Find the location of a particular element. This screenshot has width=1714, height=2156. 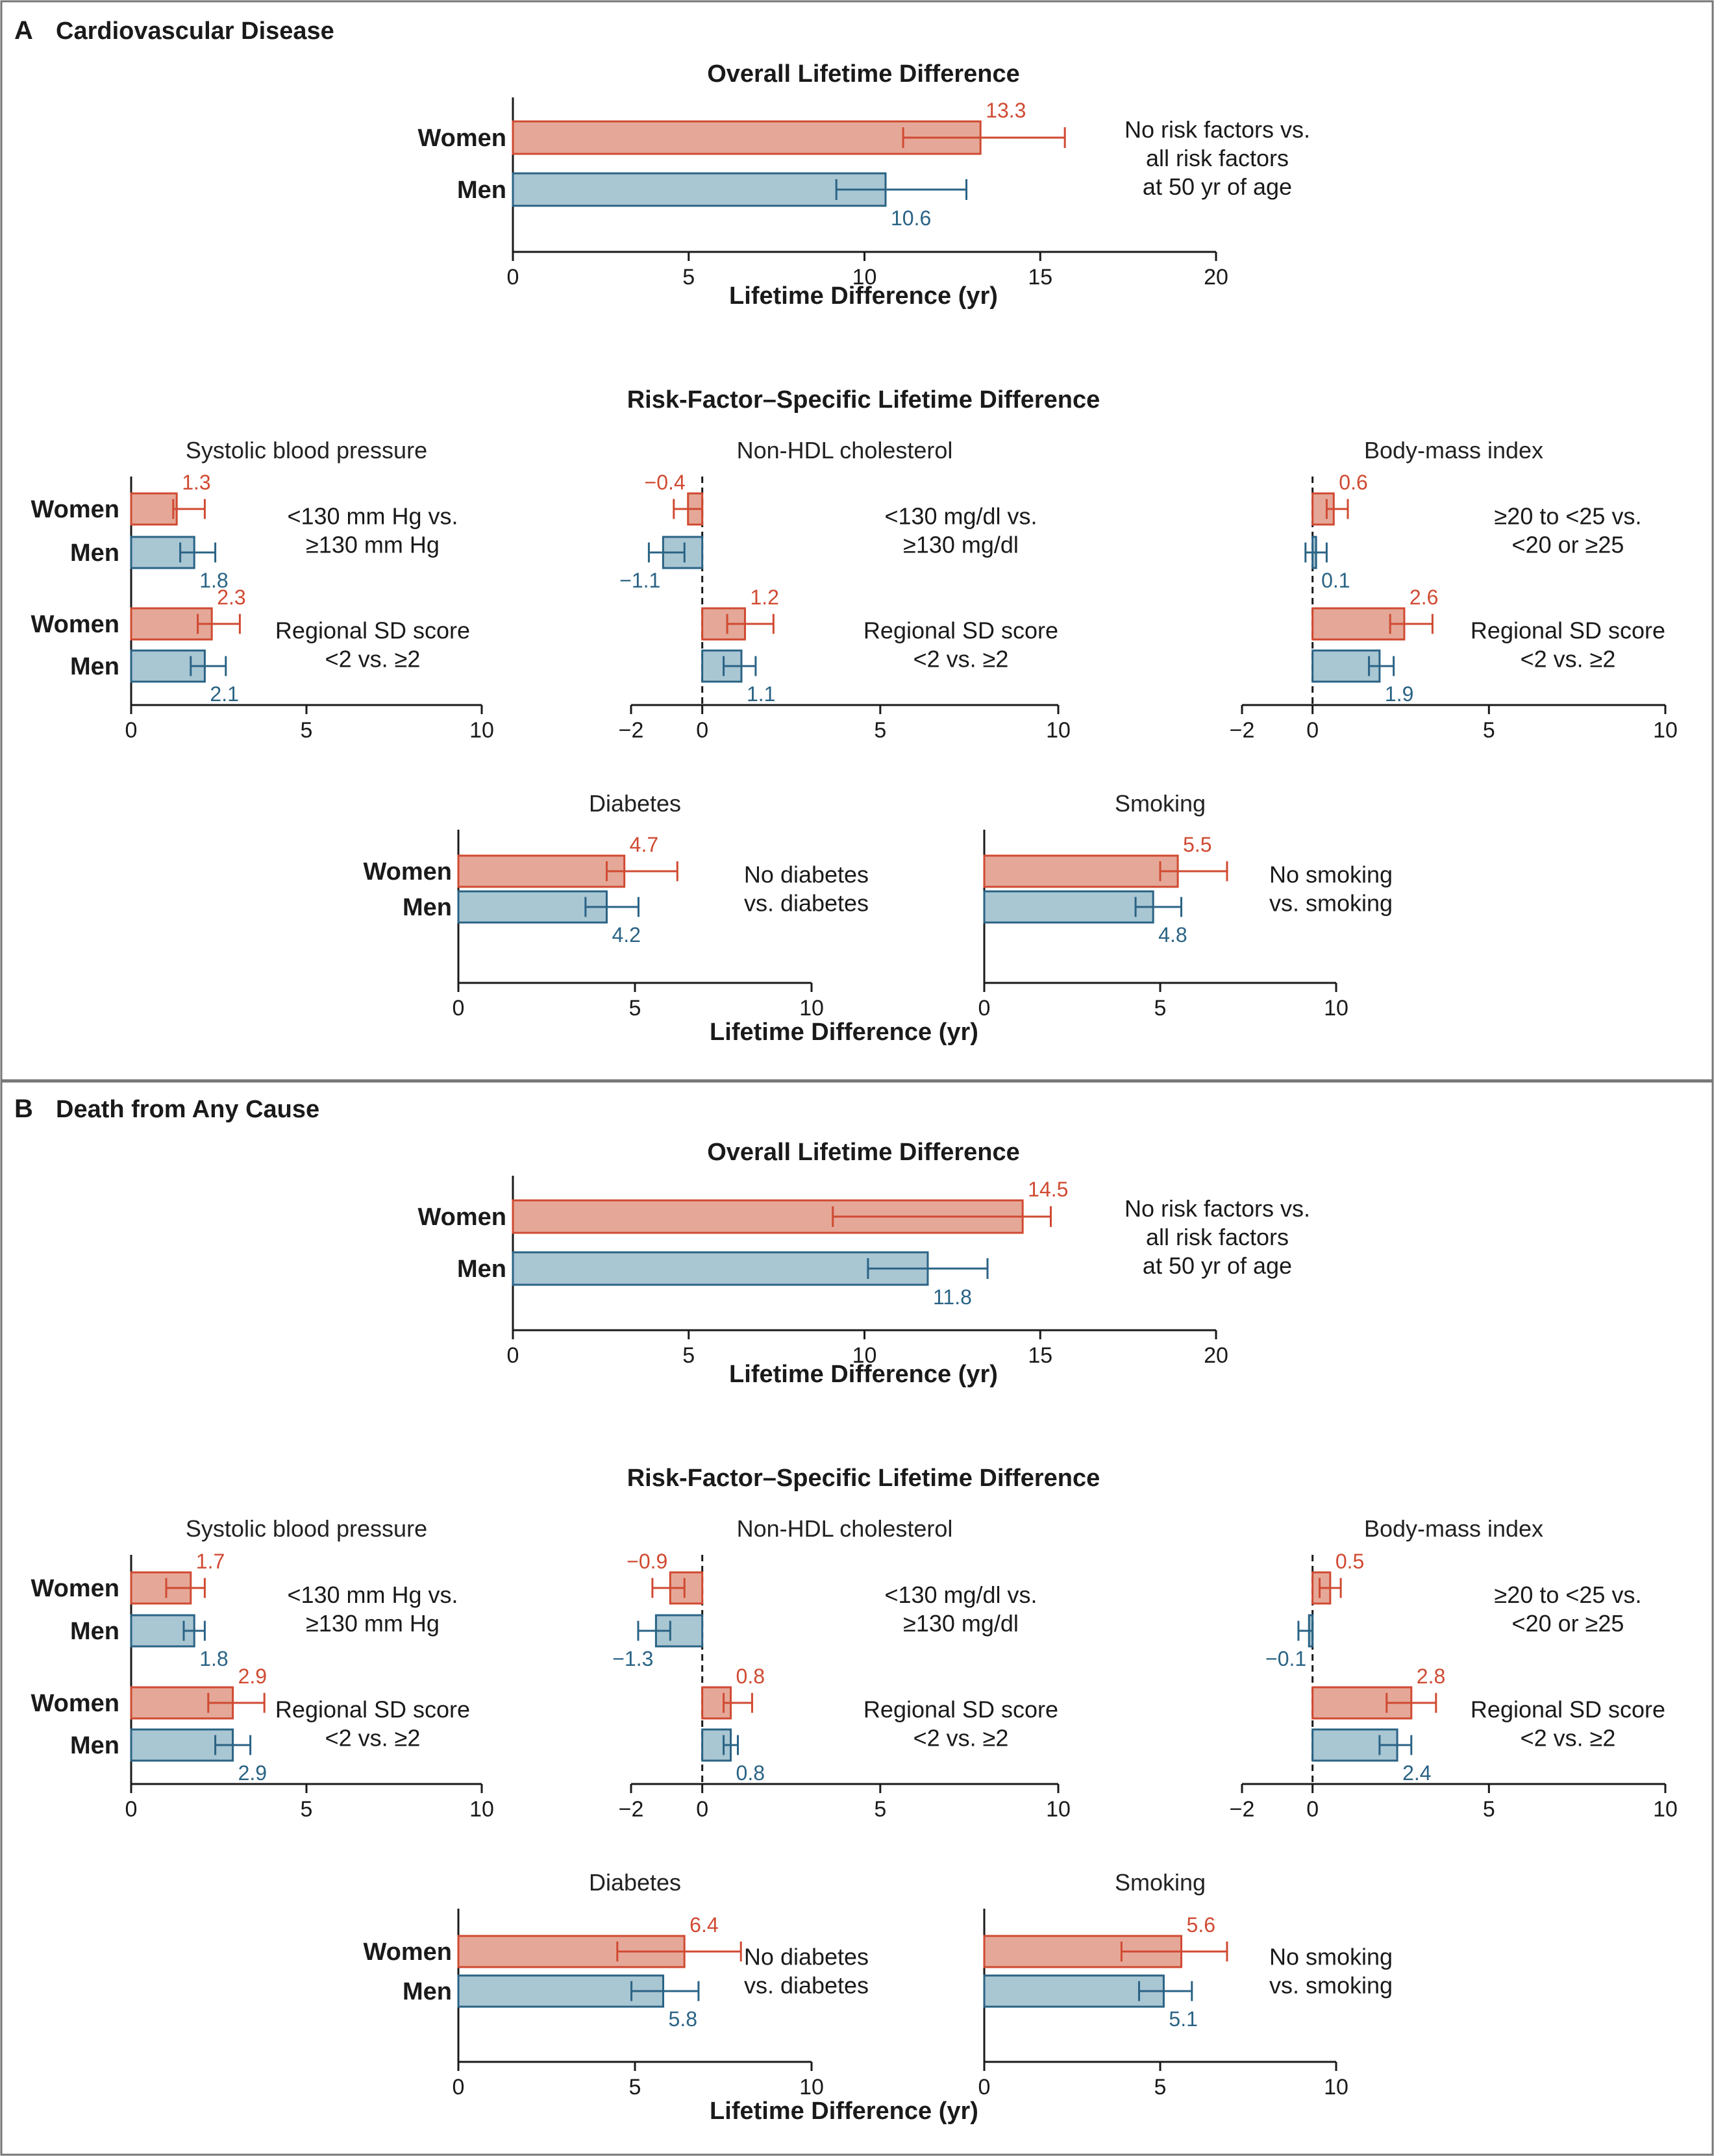

panel-title: Death from Any Cause is located at coordinates (187, 1109).